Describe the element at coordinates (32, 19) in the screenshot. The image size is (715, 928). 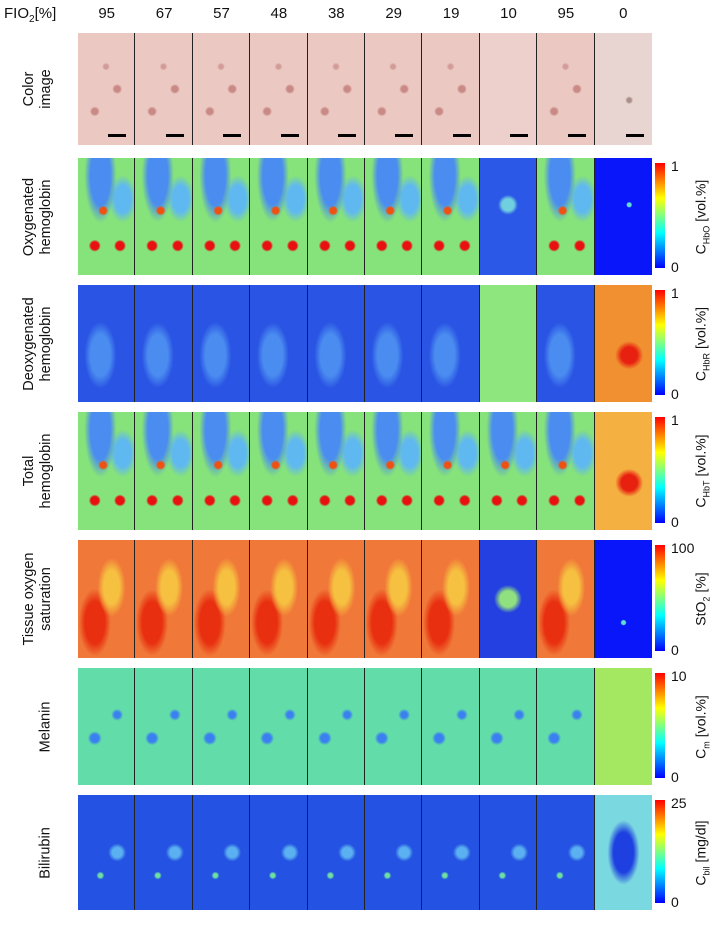
I see `header-subscript: 2` at that location.